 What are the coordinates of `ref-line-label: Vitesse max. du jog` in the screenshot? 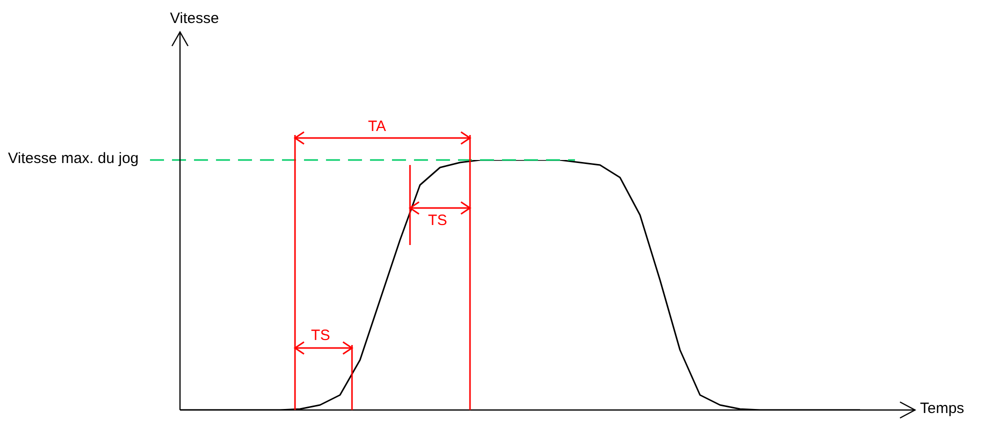 It's located at (74, 158).